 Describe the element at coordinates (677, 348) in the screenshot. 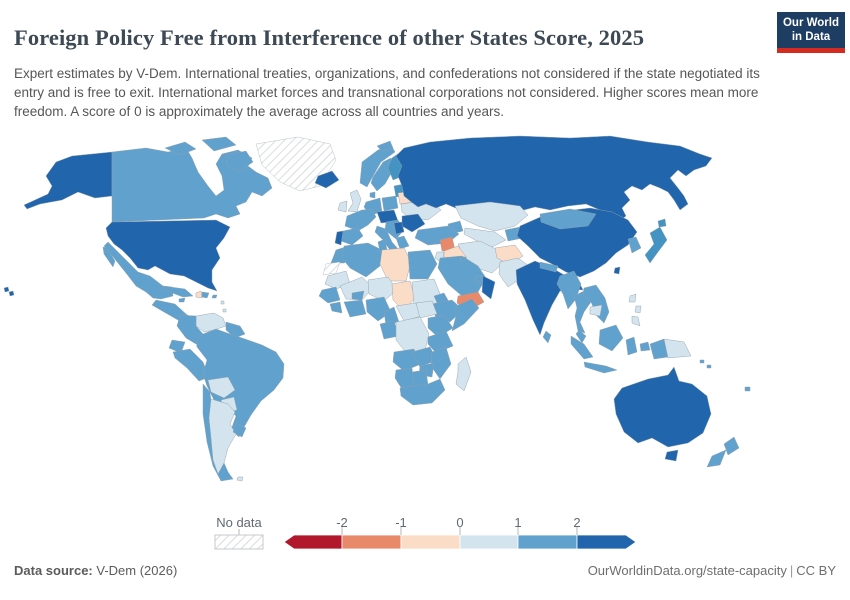

I see `country-papua-new-guinea` at that location.